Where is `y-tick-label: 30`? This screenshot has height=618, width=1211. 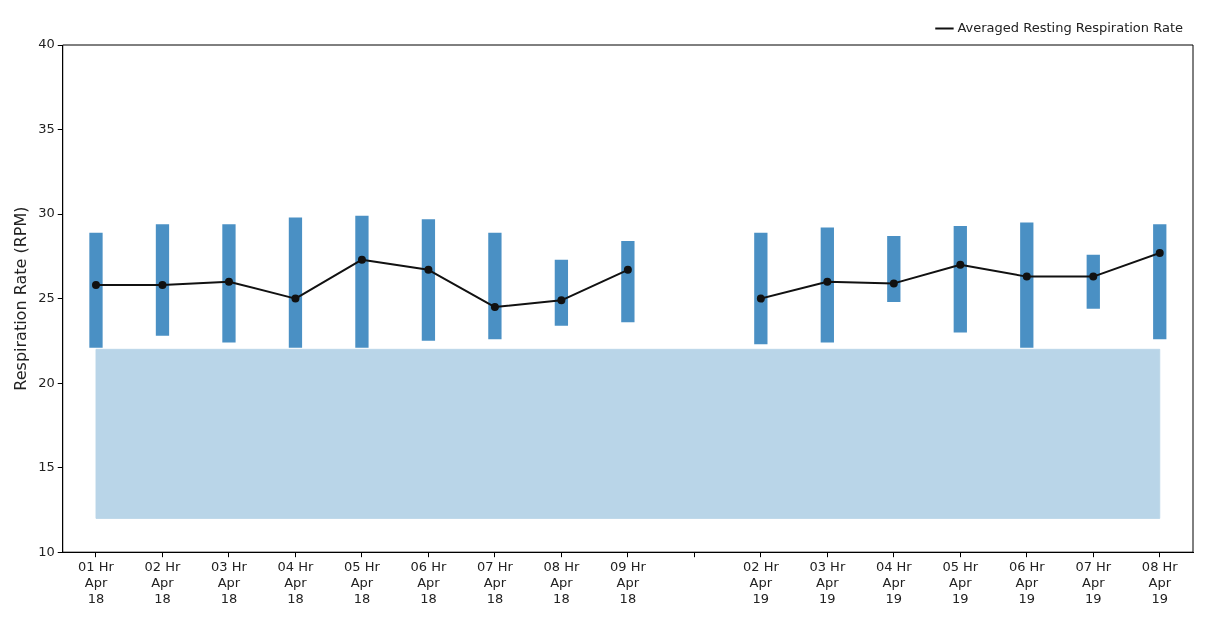
y-tick-label: 30 is located at coordinates (46, 213).